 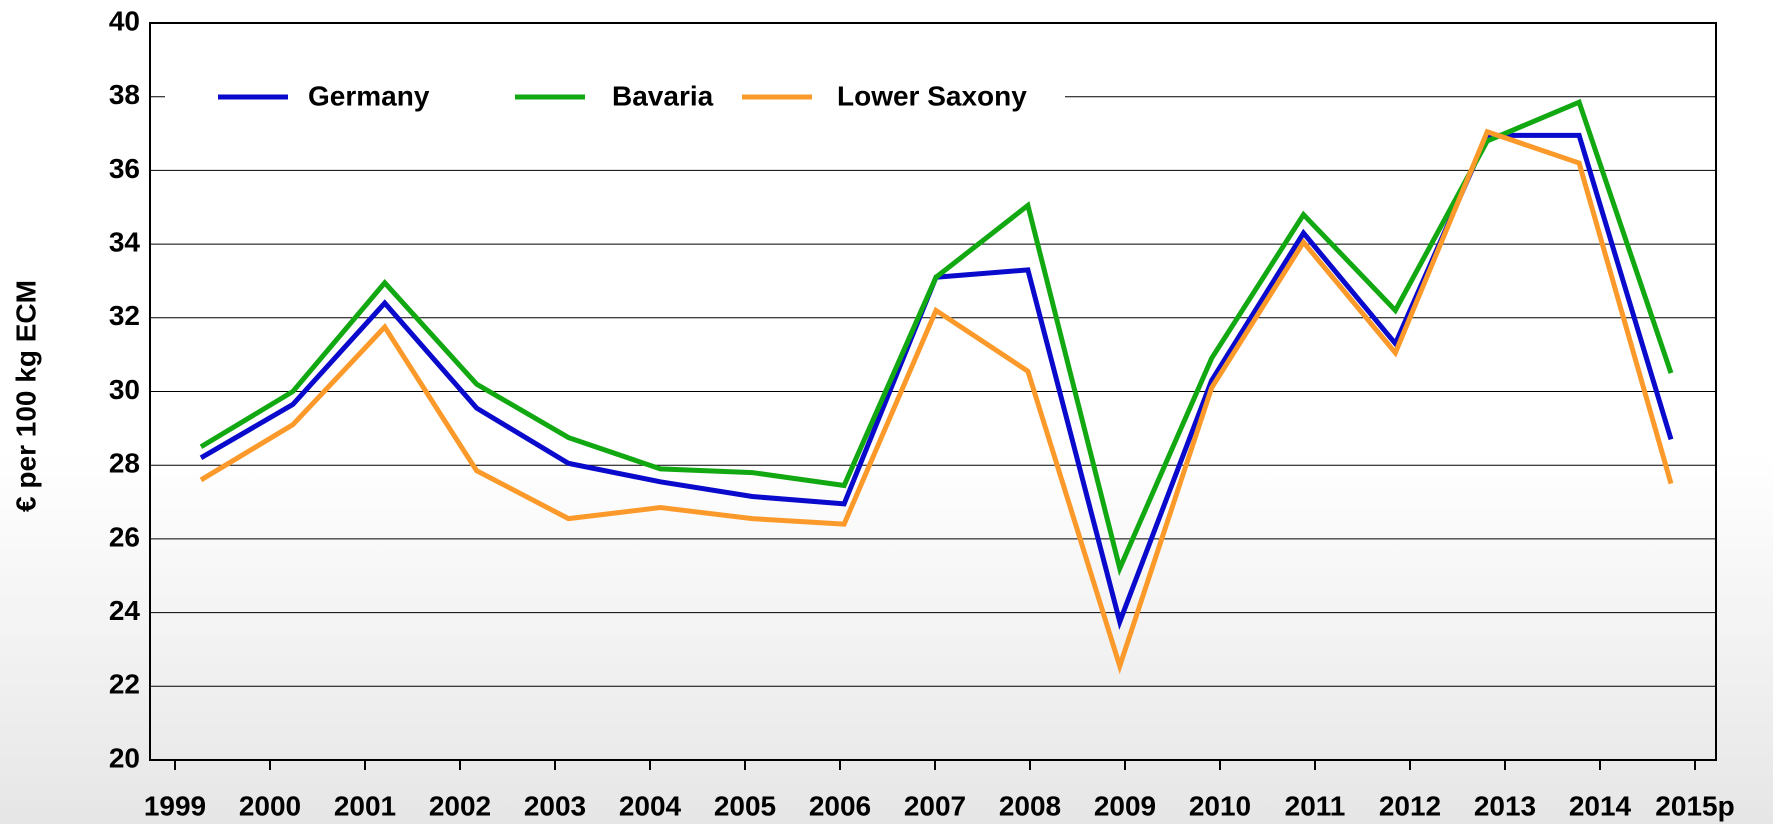 I want to click on x-tick-label: 2006, so click(x=840, y=805).